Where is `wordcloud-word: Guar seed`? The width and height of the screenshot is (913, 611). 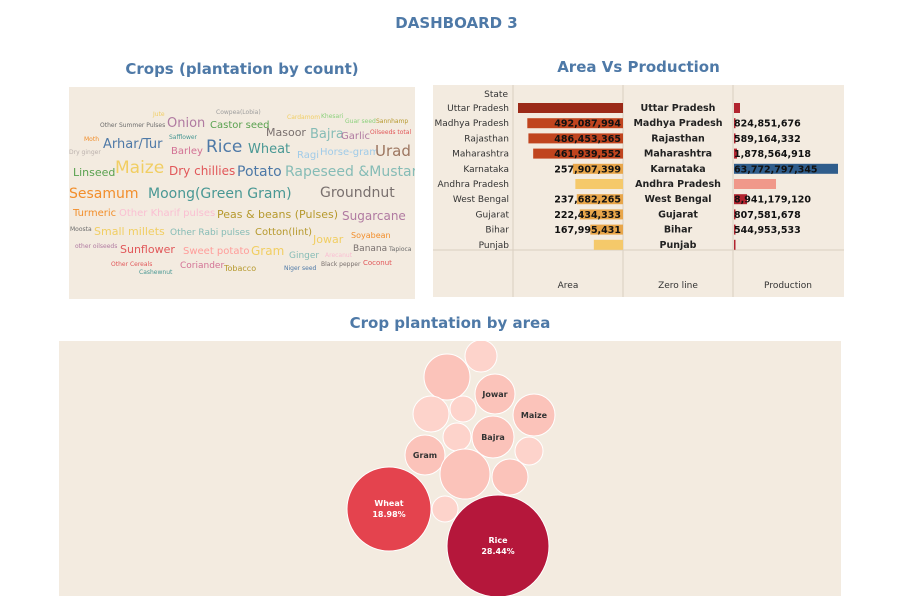
wordcloud-word: Guar seed is located at coordinates (360, 121).